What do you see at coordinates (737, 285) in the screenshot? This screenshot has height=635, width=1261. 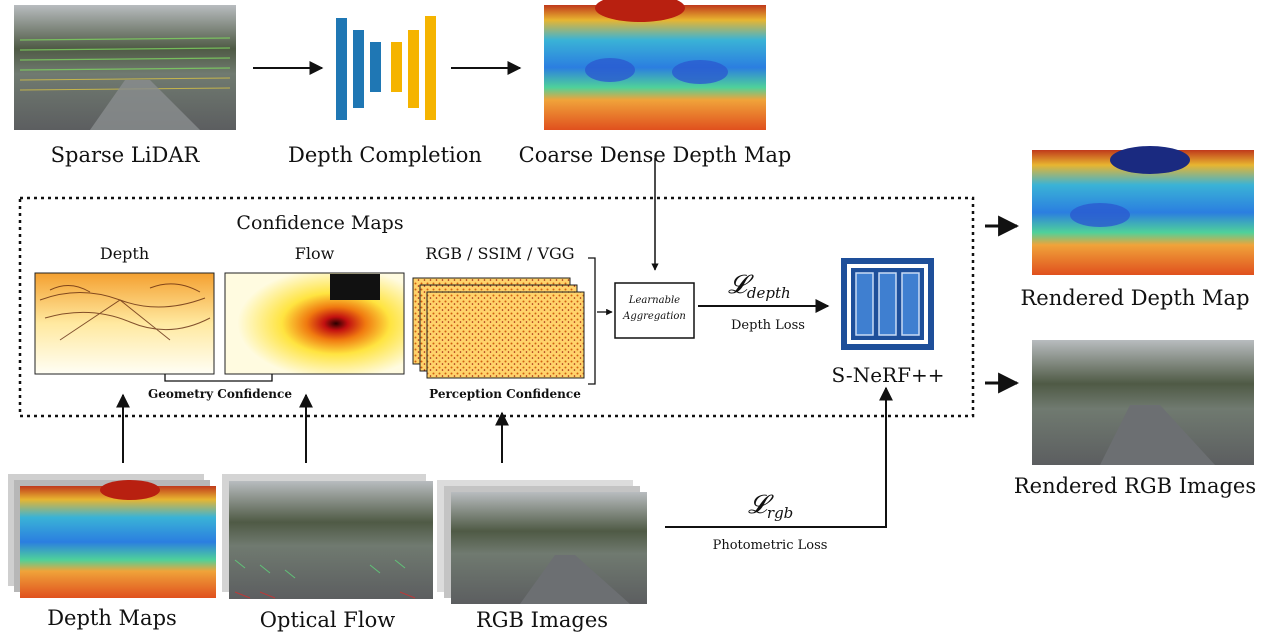 I see `depth-loss-L: 𝓛` at bounding box center [737, 285].